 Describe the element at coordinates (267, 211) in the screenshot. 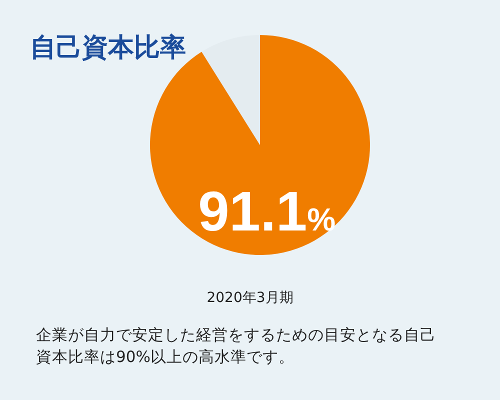

I see `data-label: 91.1%` at that location.